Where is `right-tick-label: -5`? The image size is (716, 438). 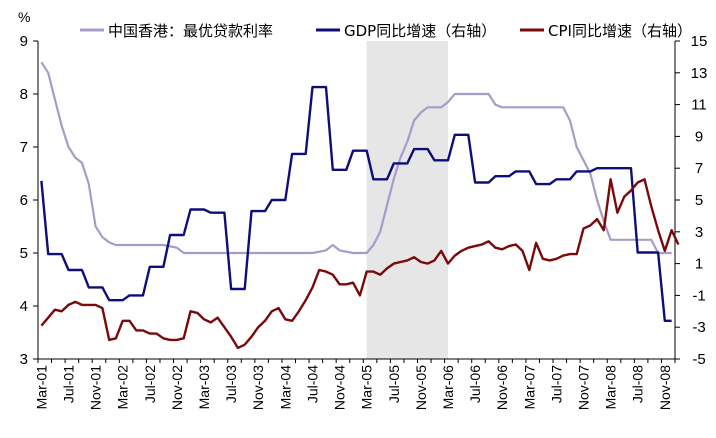
right-tick-label: -5 is located at coordinates (698, 359).